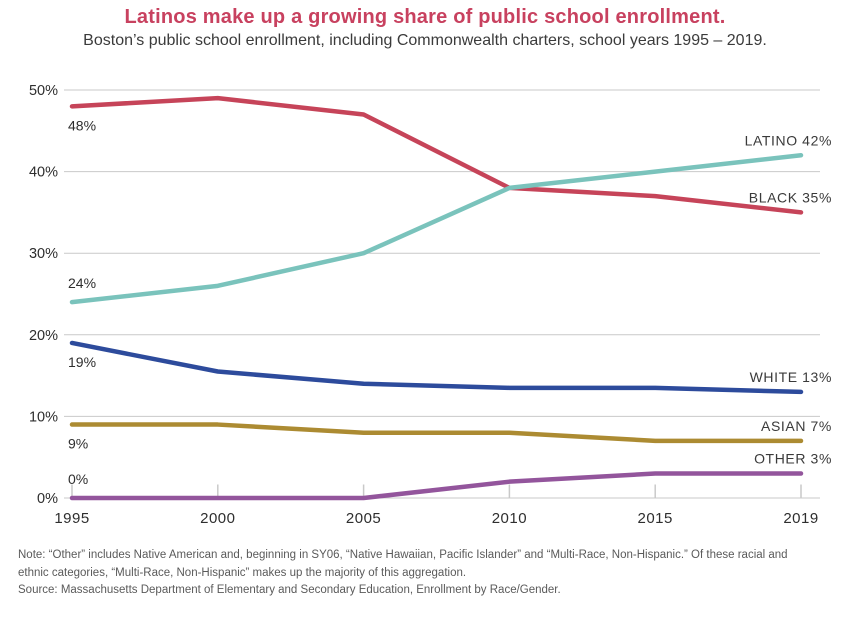 This screenshot has width=850, height=622. I want to click on y-axis-label: 50%, so click(43, 91).